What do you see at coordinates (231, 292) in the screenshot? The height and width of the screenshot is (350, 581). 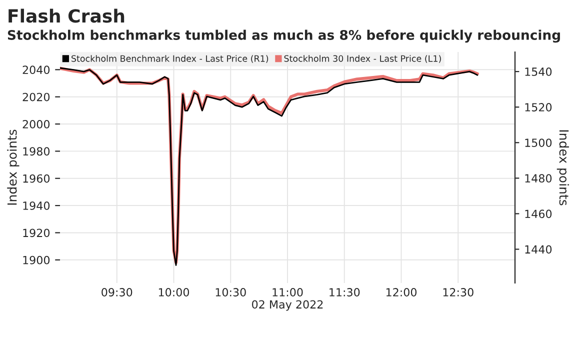 I see `x-tick-label: 10:30` at bounding box center [231, 292].